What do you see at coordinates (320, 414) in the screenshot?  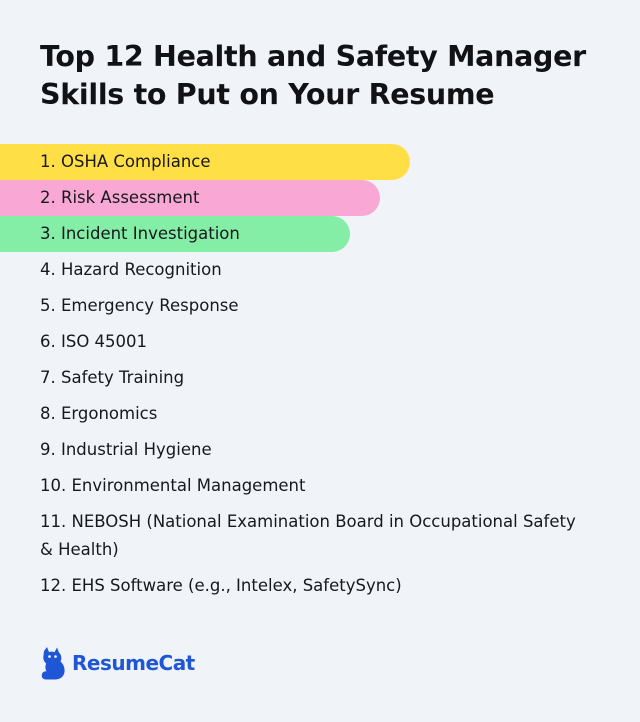 I see `skill-item-ergonomics: 8. Ergonomics` at bounding box center [320, 414].